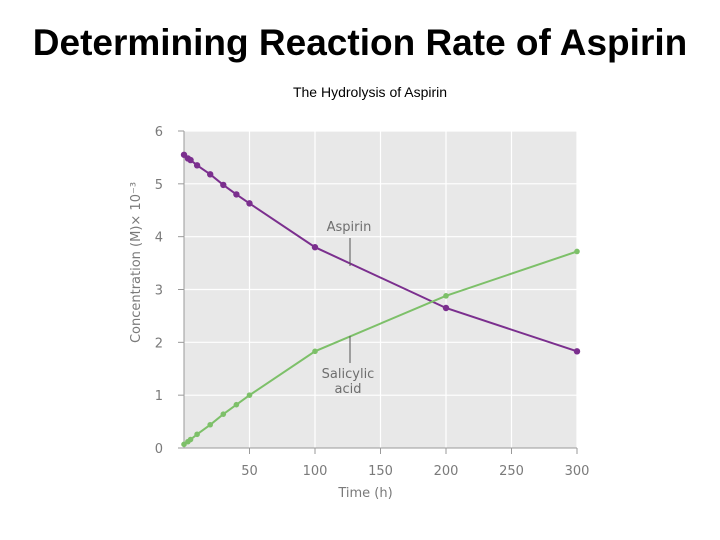 Image resolution: width=720 pixels, height=540 pixels. What do you see at coordinates (159, 449) in the screenshot?
I see `y-tick-label: 0` at bounding box center [159, 449].